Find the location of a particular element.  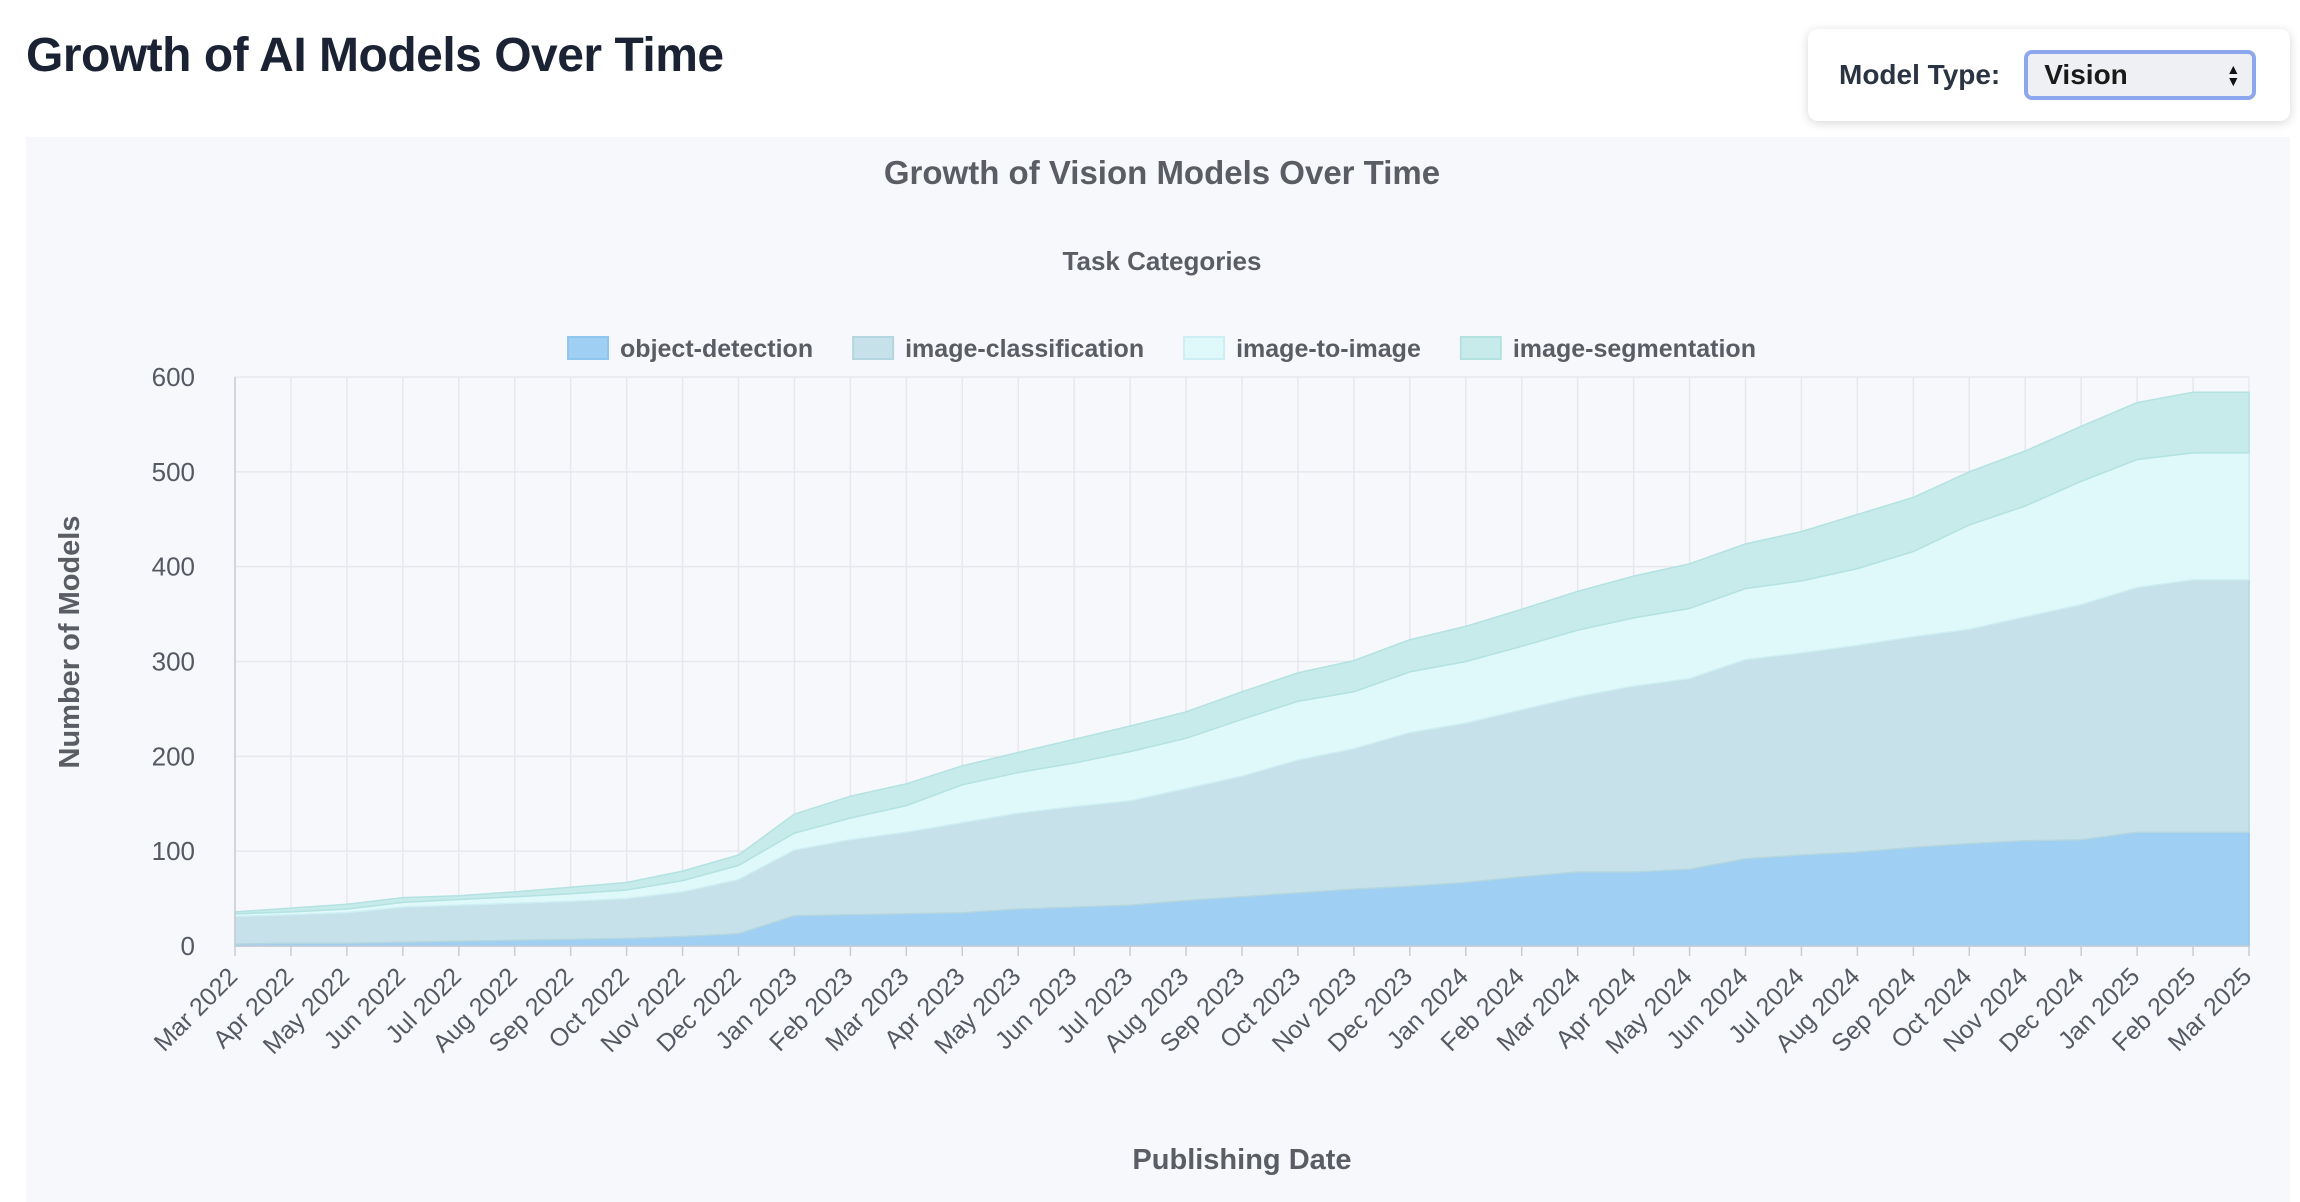

legend-label: object-detection is located at coordinates (716, 349).